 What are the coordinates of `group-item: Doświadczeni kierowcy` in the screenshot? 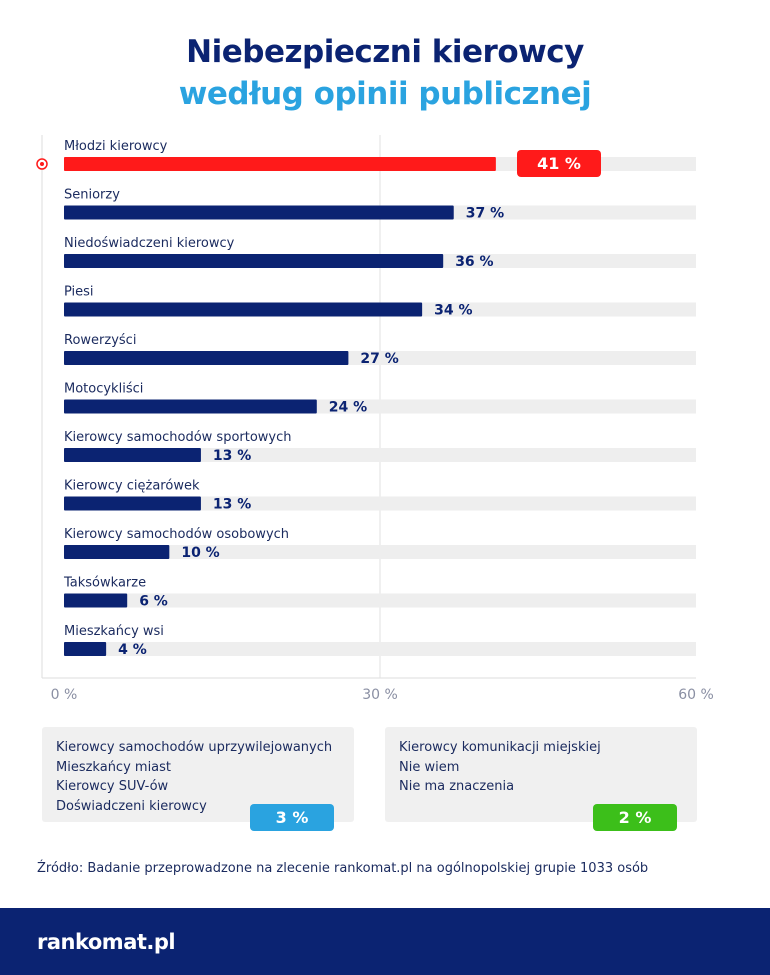 It's located at (131, 806).